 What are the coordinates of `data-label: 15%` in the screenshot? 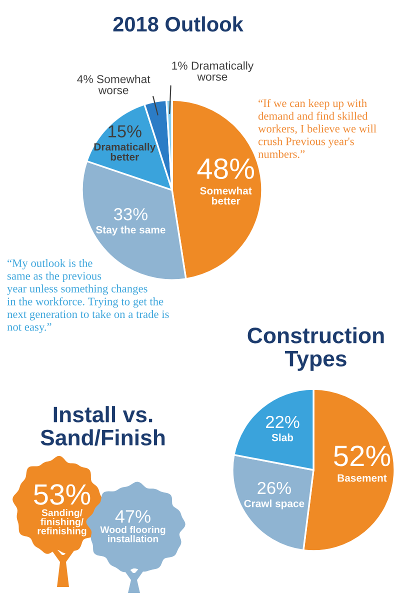 It's located at (125, 131).